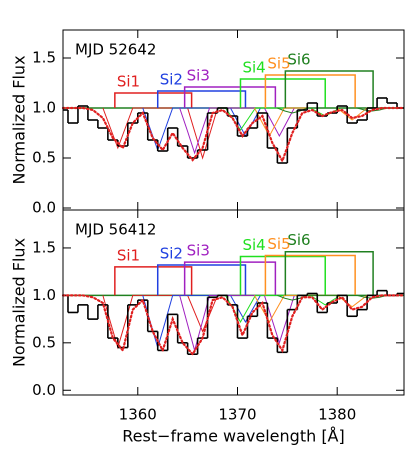 The width and height of the screenshot is (415, 461). What do you see at coordinates (237, 415) in the screenshot?
I see `x-tick-label: 1370` at bounding box center [237, 415].